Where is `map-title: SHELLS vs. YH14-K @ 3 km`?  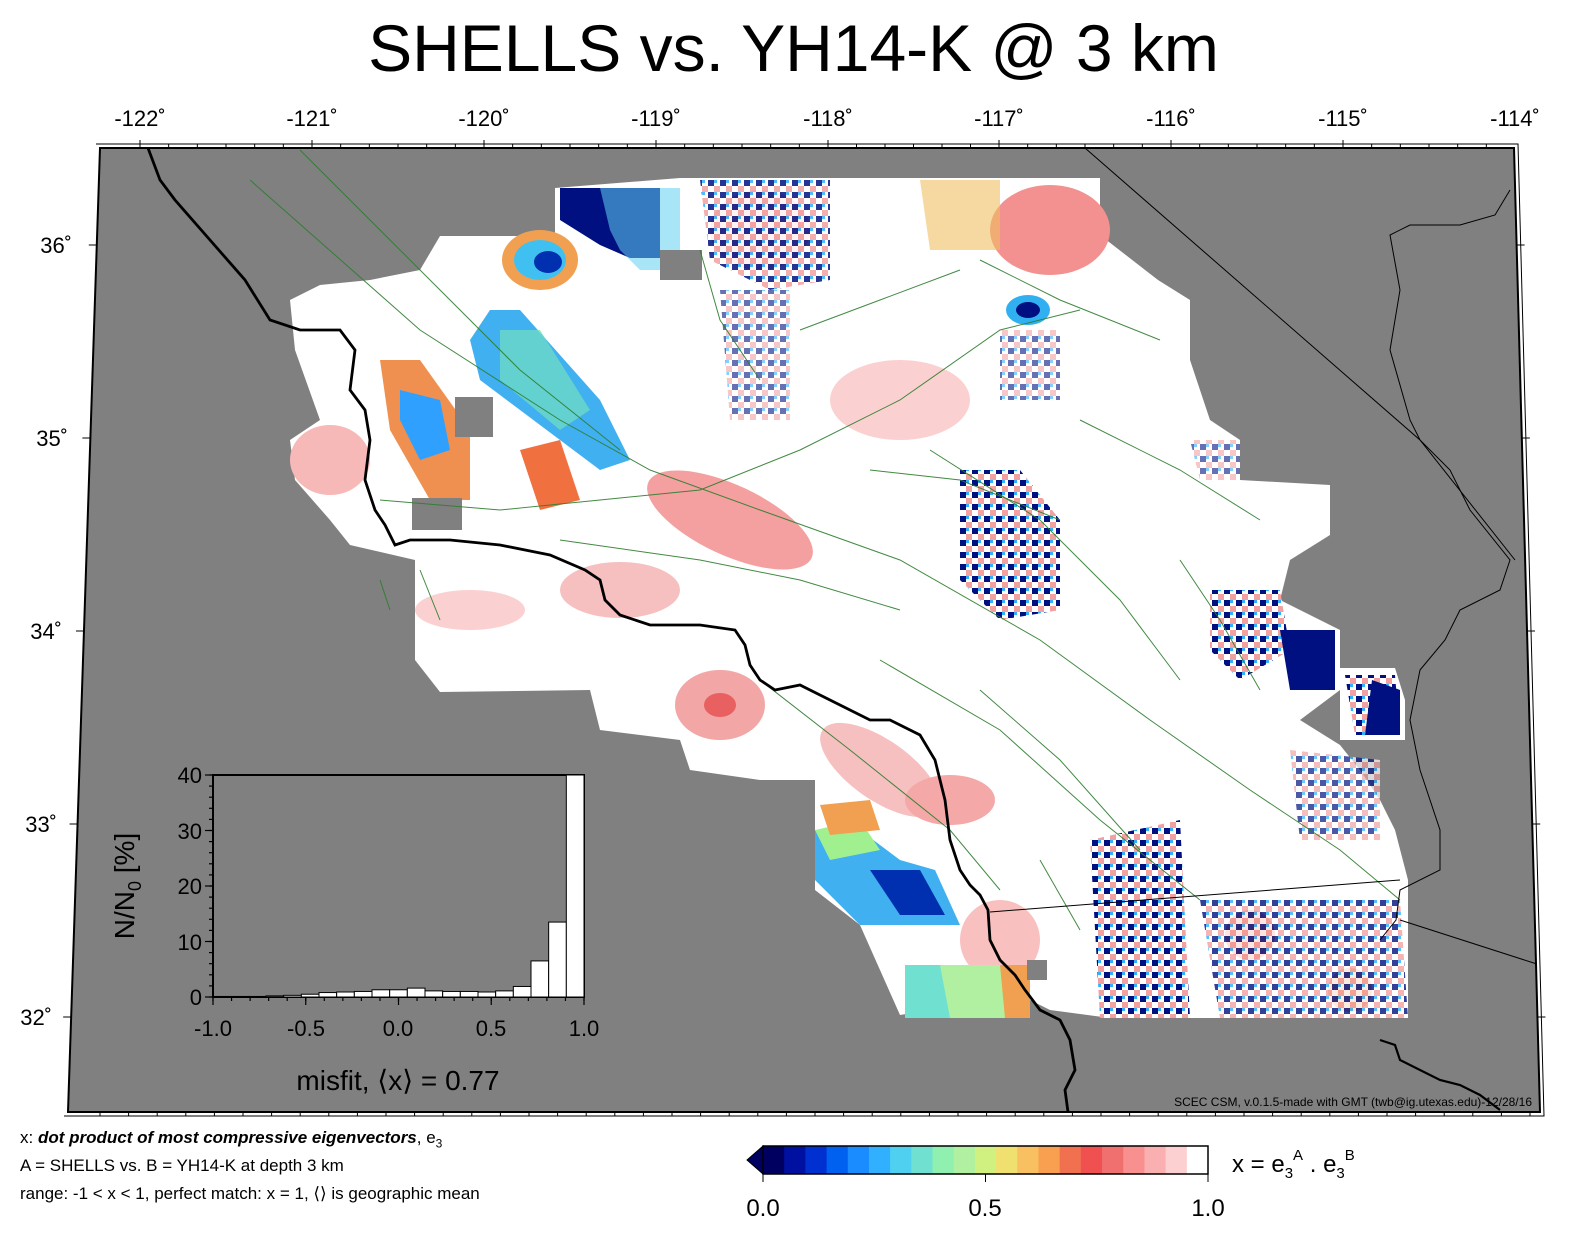 map-title: SHELLS vs. YH14-K @ 3 km is located at coordinates (793, 48).